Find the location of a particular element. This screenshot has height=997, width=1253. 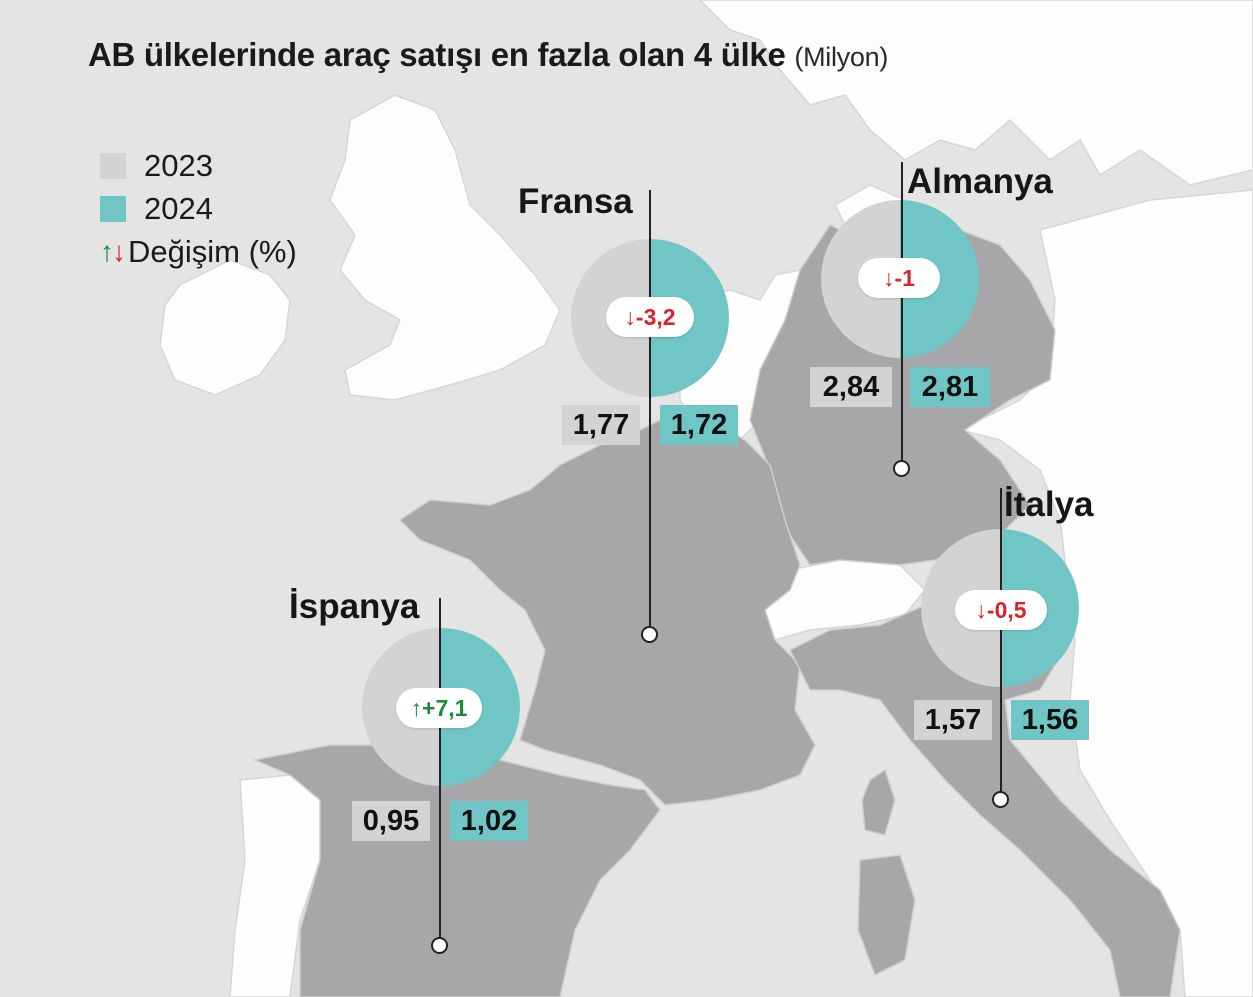

value-2024-almanya: 2,81 is located at coordinates (950, 387).